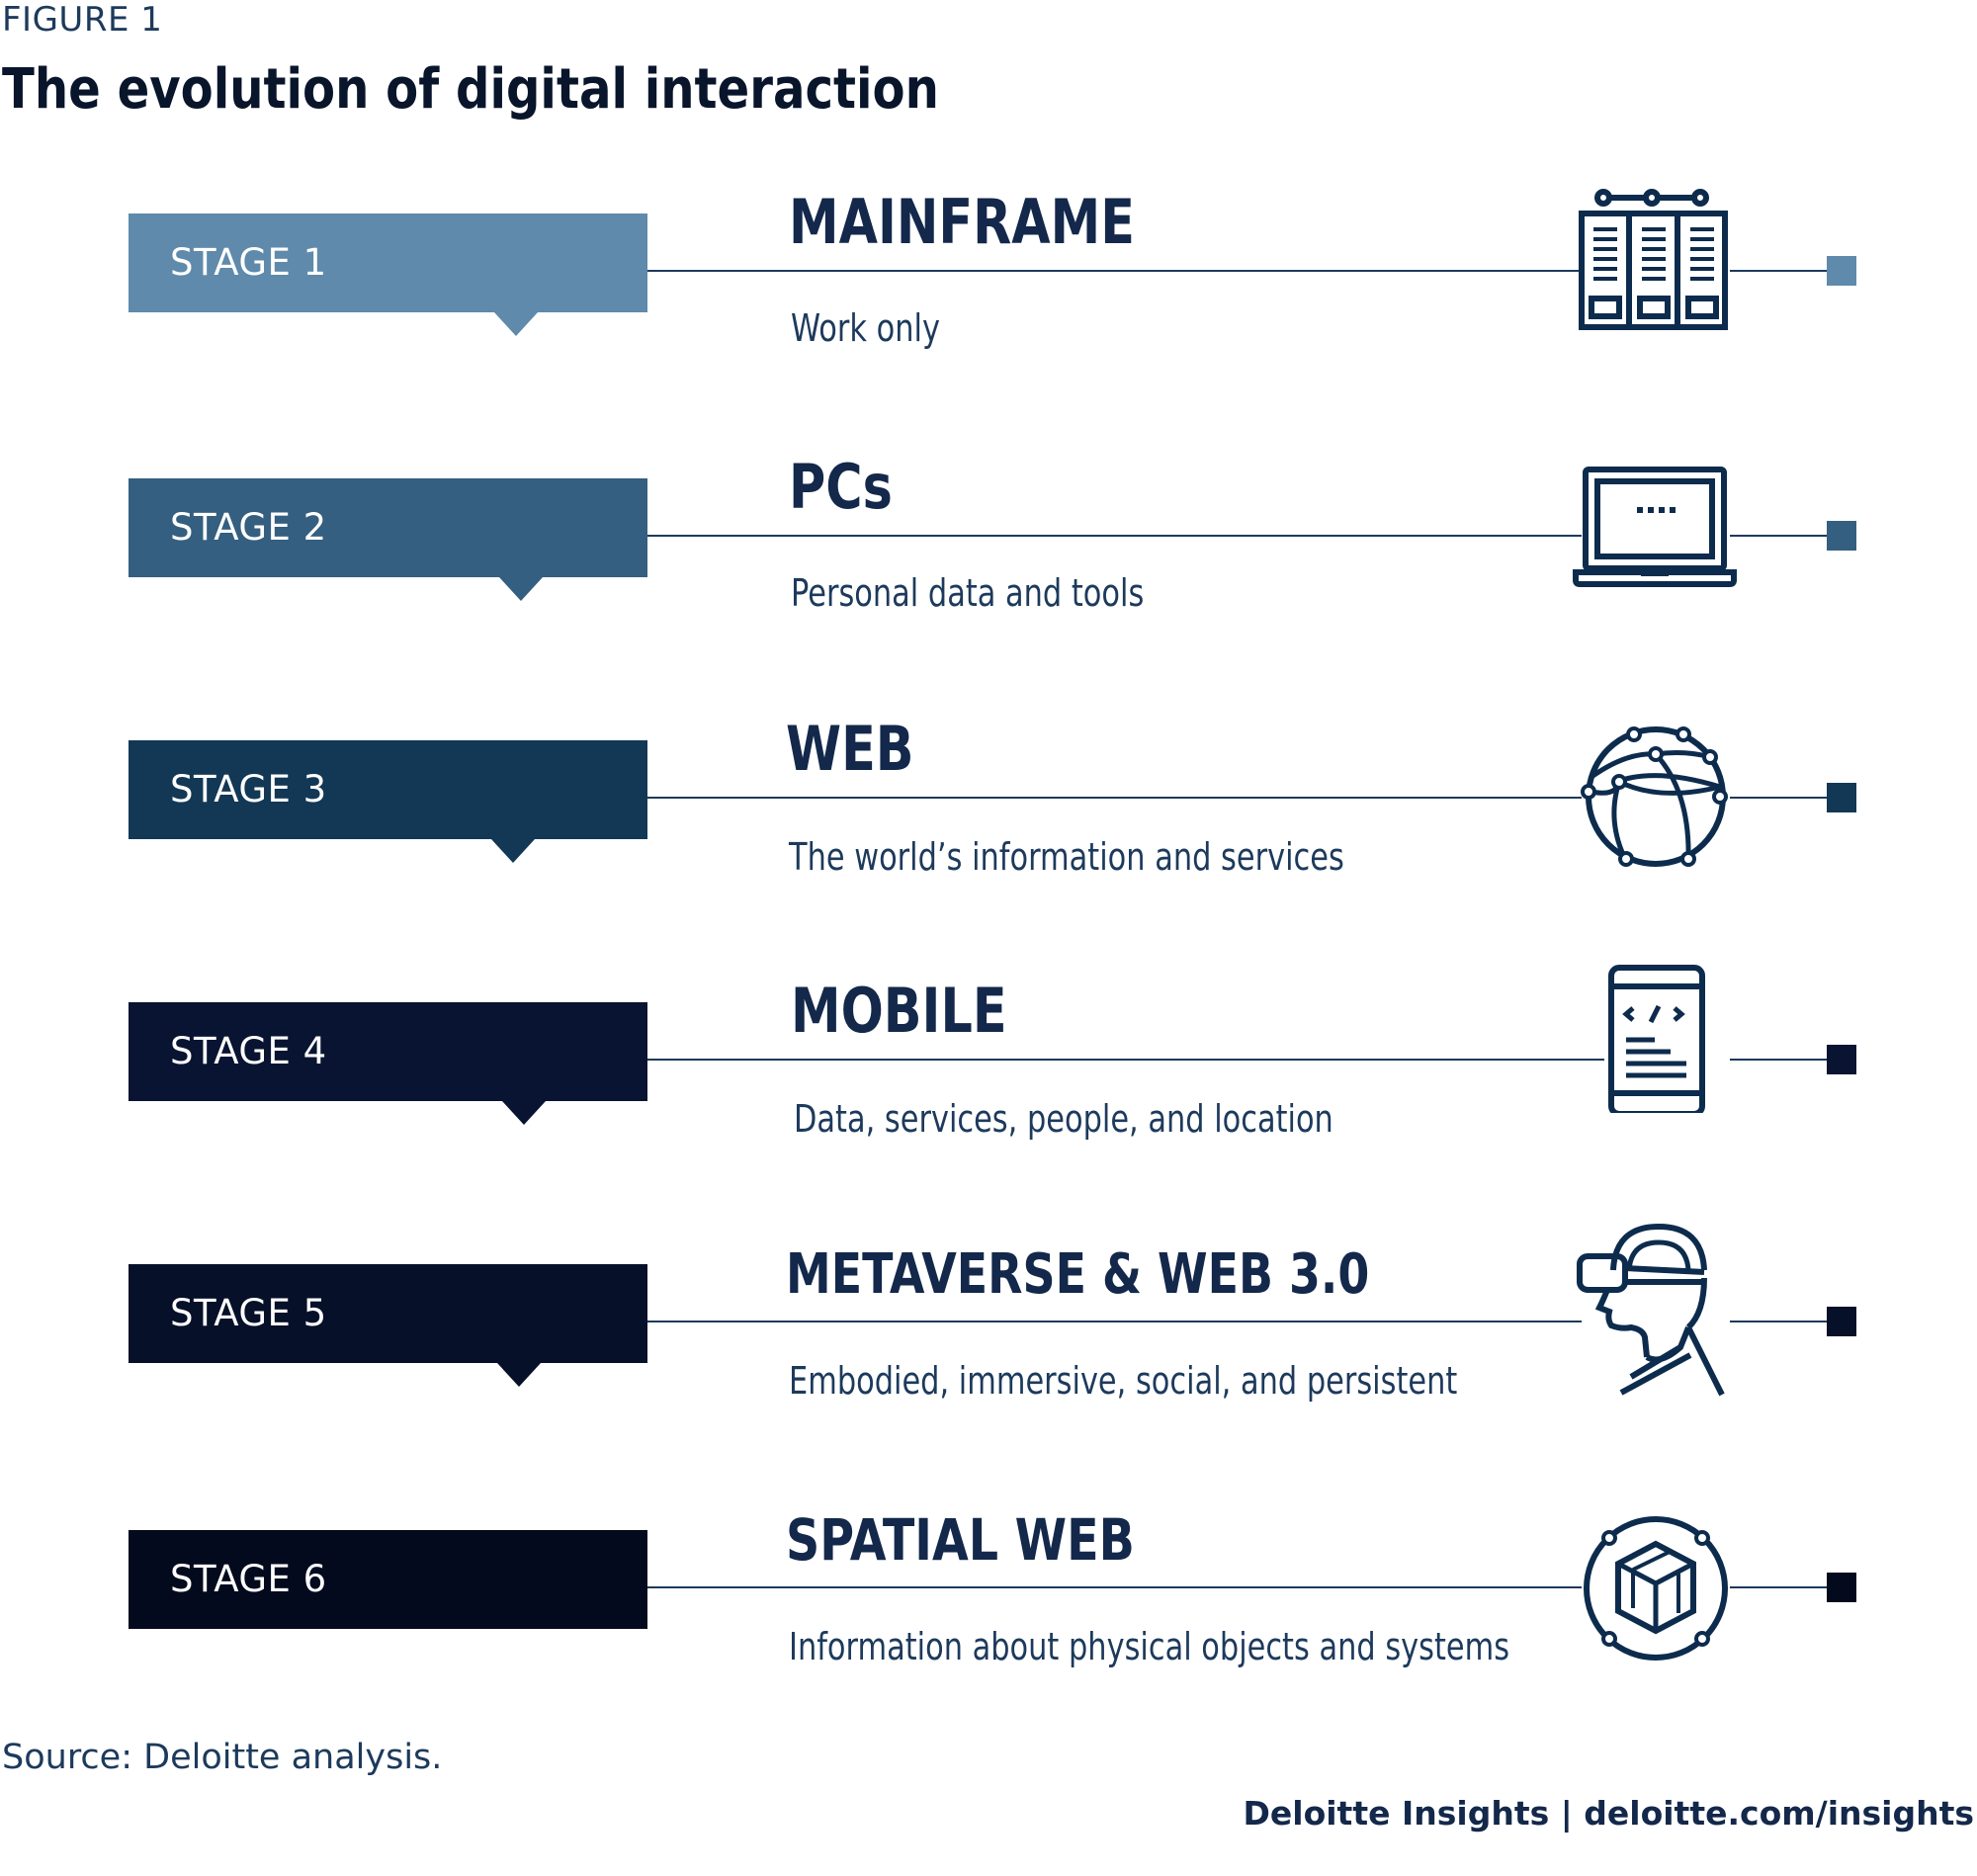  I want to click on laptop-icon, so click(1656, 532).